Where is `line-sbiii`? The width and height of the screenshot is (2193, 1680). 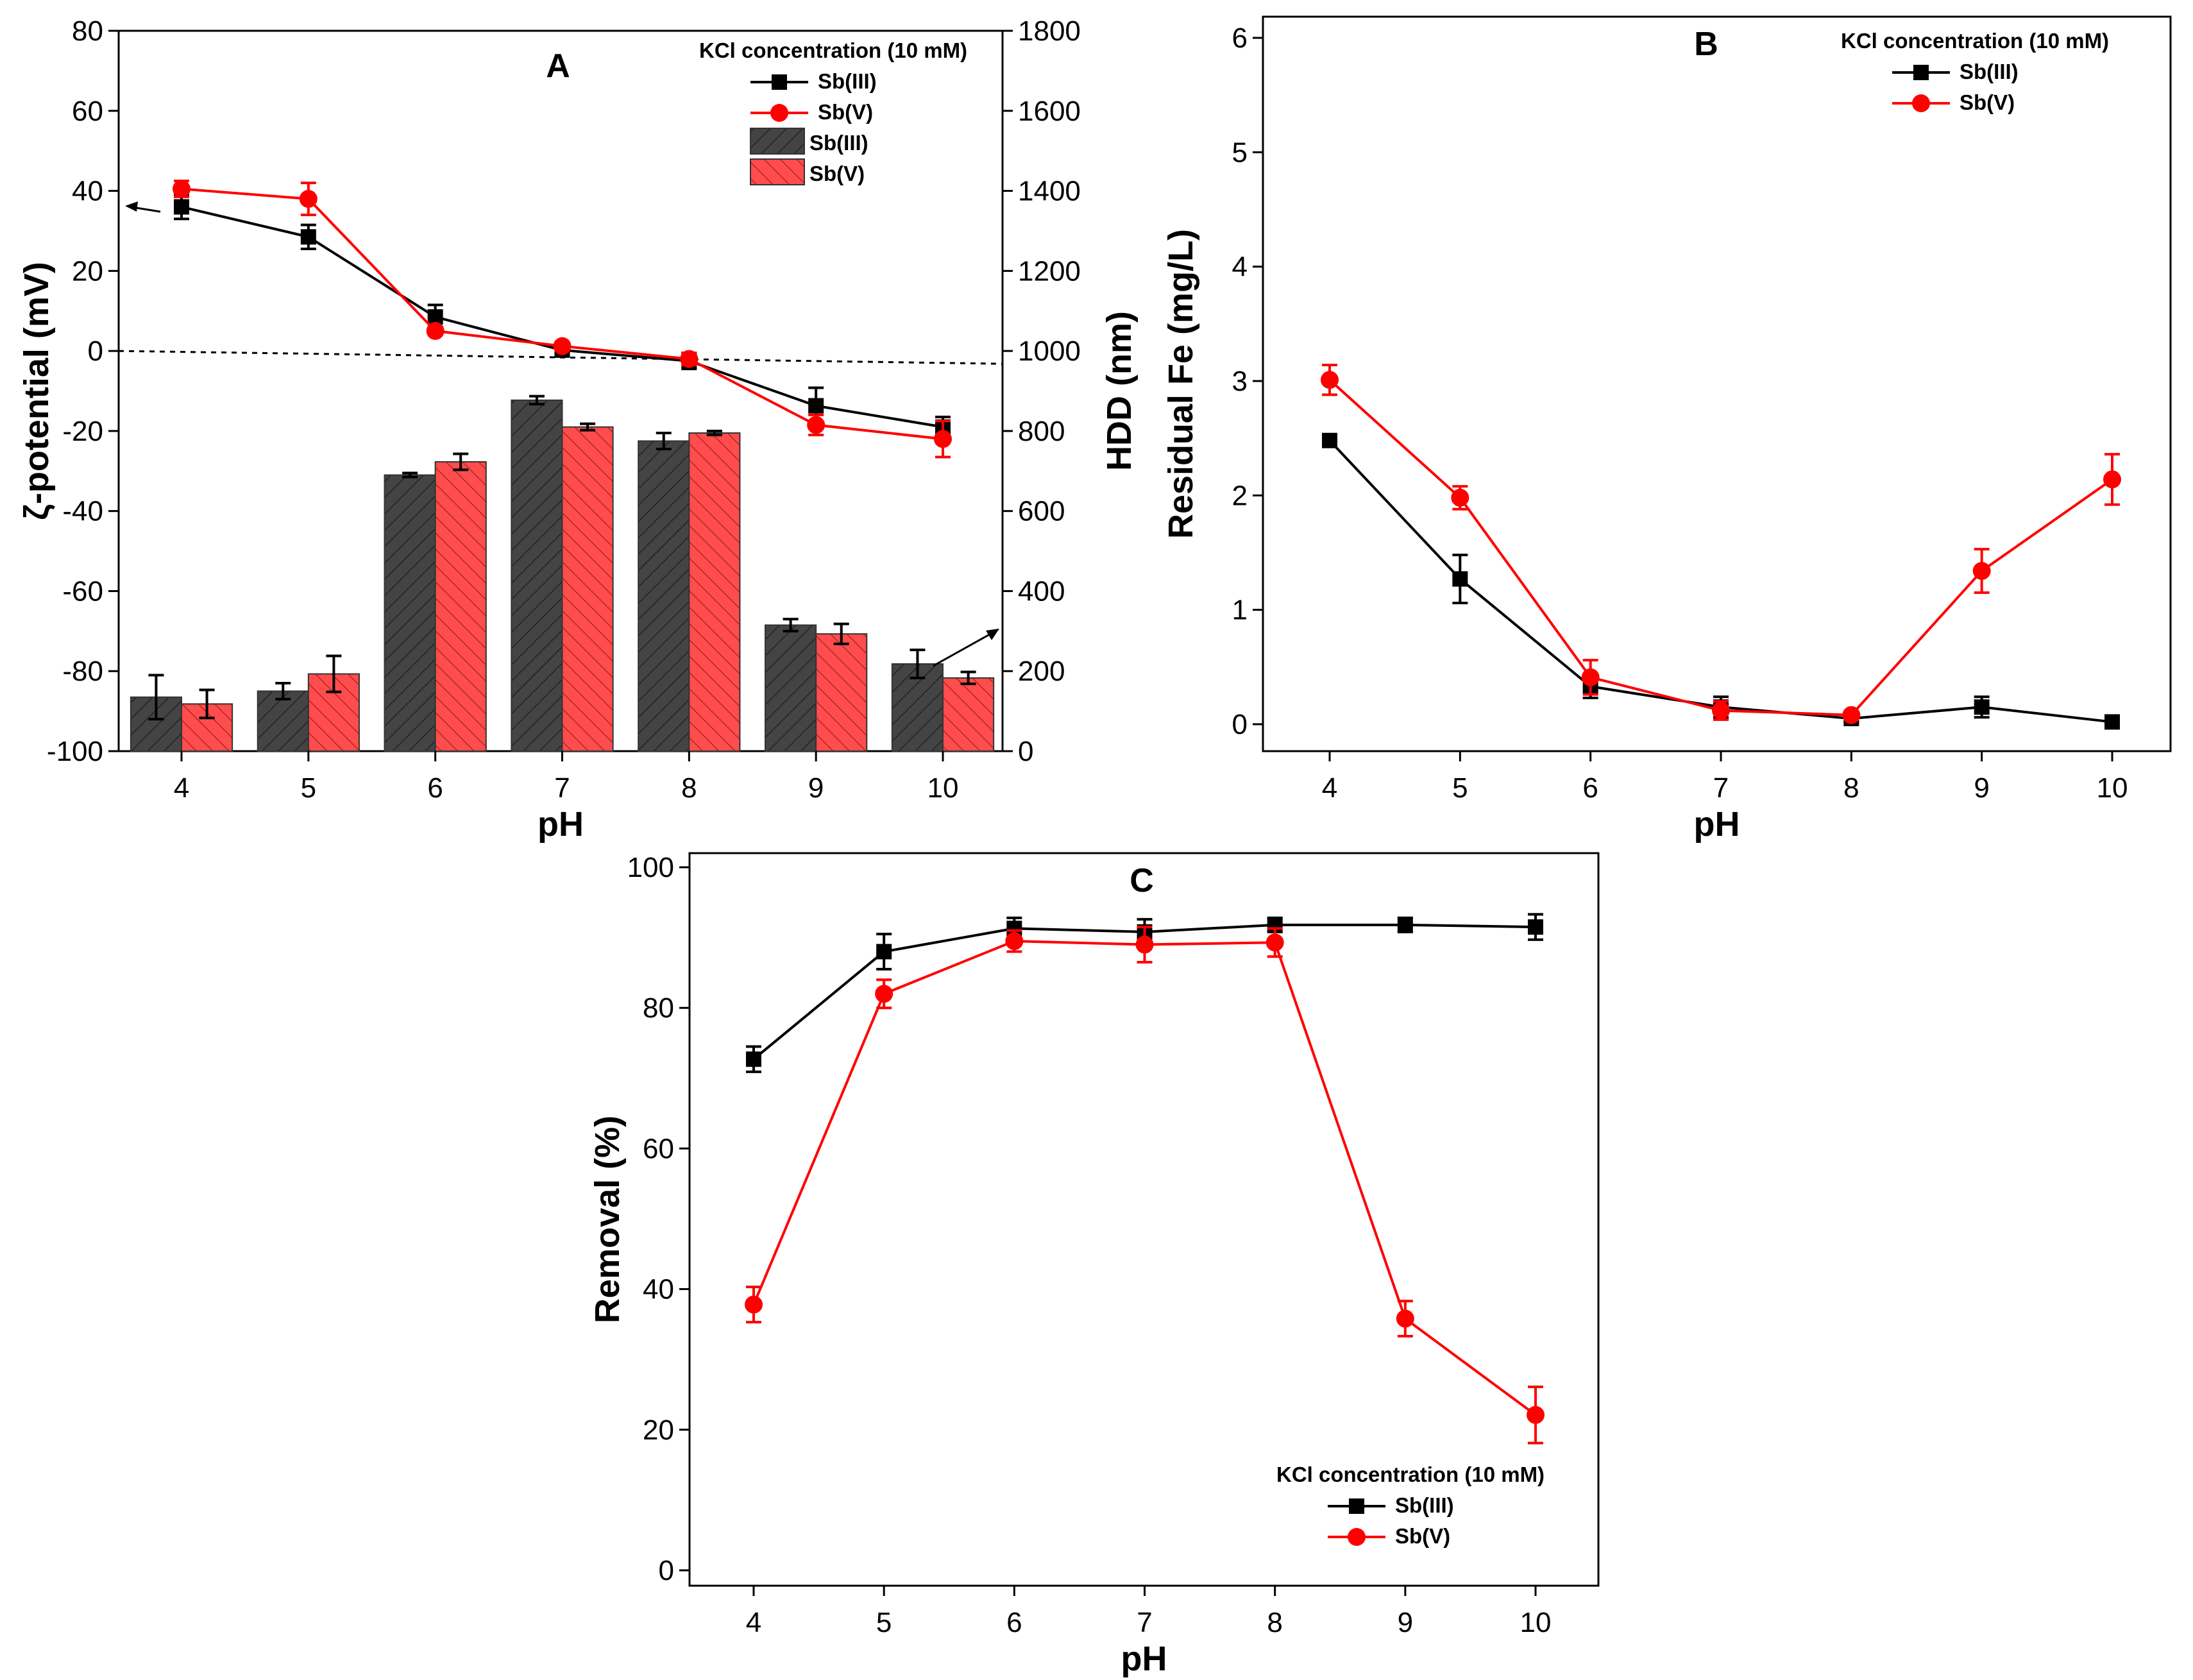
line-sbiii is located at coordinates (562, 317).